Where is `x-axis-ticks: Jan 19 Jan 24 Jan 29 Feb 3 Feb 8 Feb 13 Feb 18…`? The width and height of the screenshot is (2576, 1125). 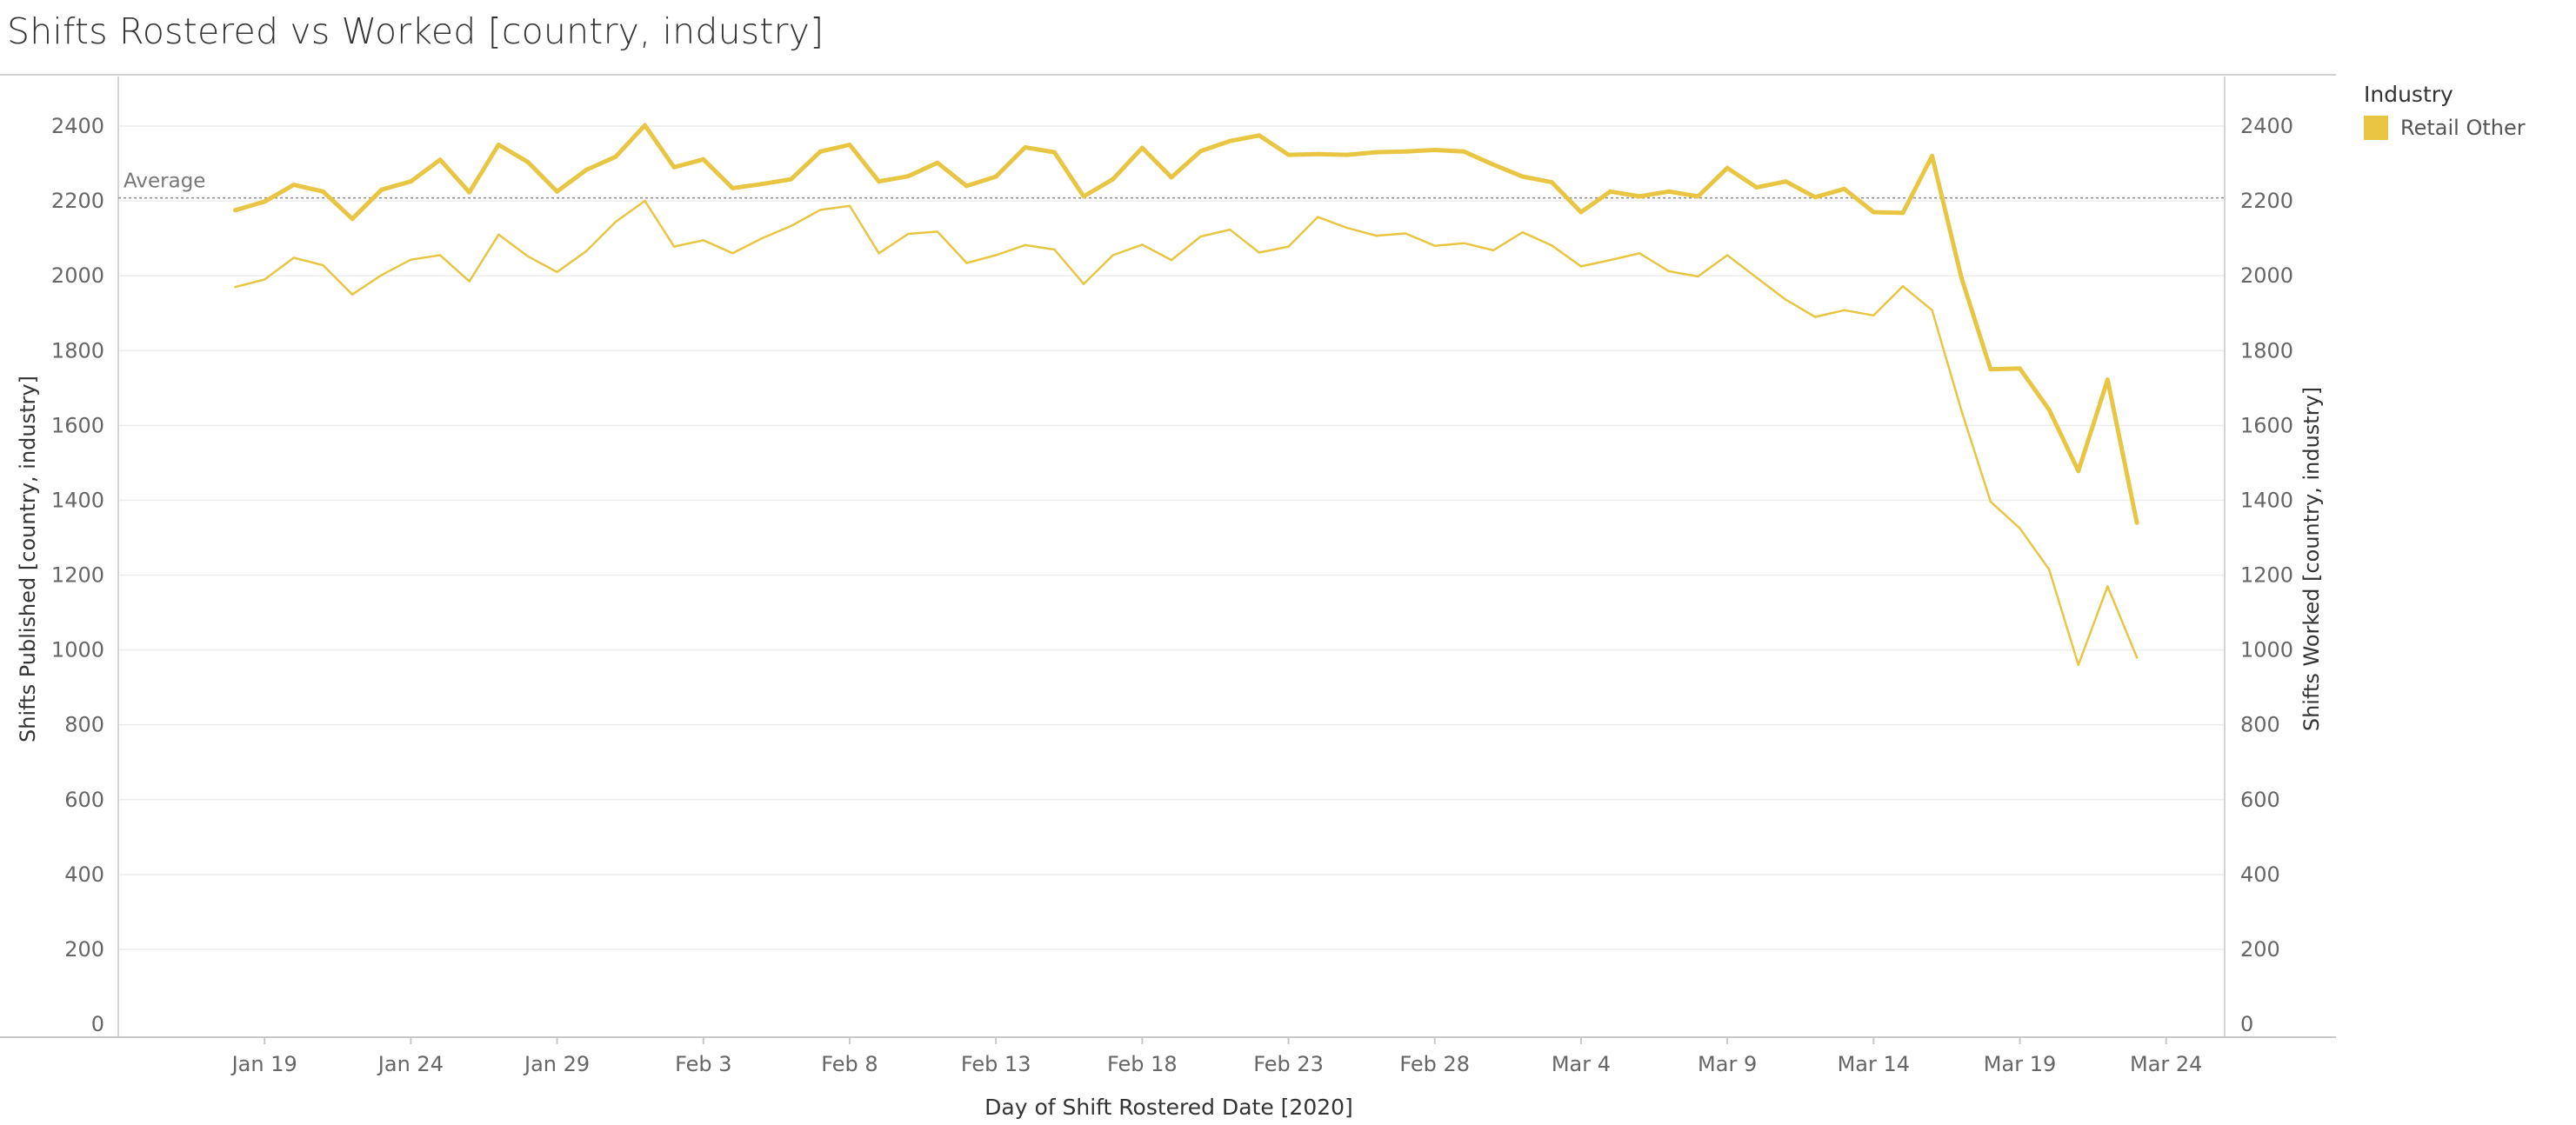 x-axis-ticks: Jan 19 Jan 24 Jan 29 Feb 3 Feb 8 Feb 13 Feb 18… is located at coordinates (1216, 1057).